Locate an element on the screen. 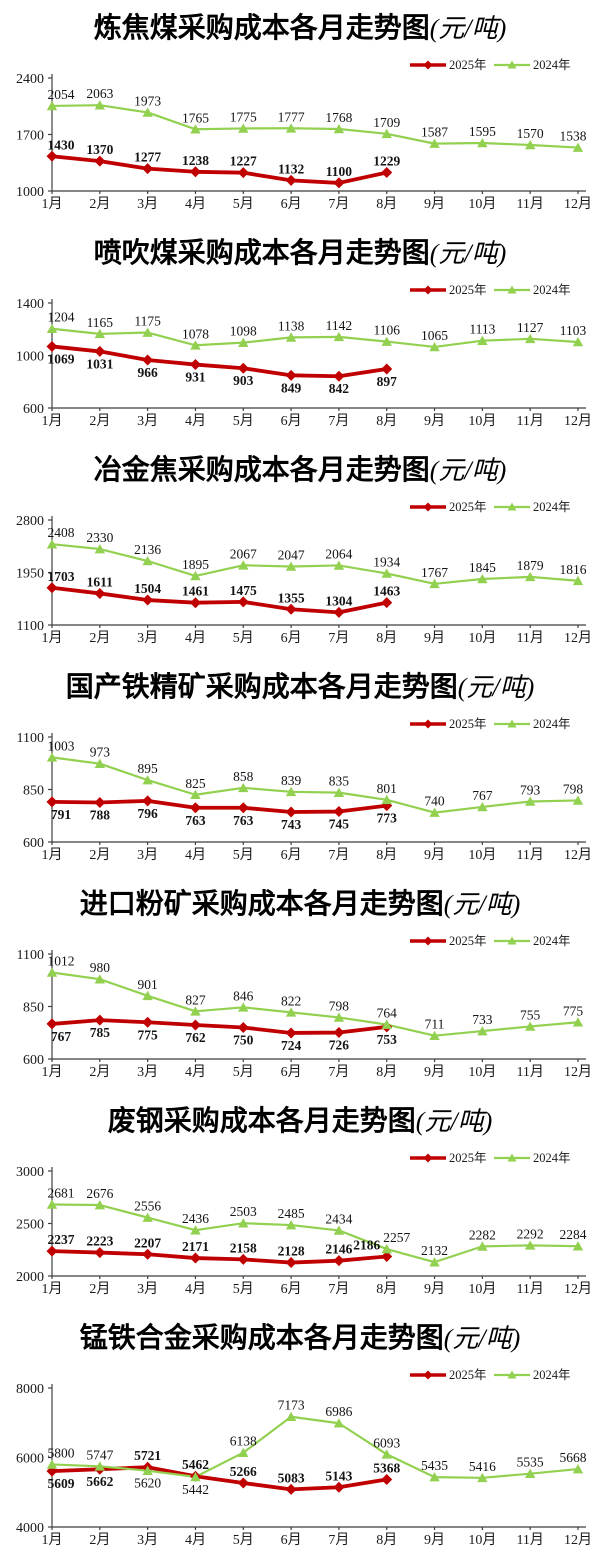  data-label: 1227 is located at coordinates (243, 161).